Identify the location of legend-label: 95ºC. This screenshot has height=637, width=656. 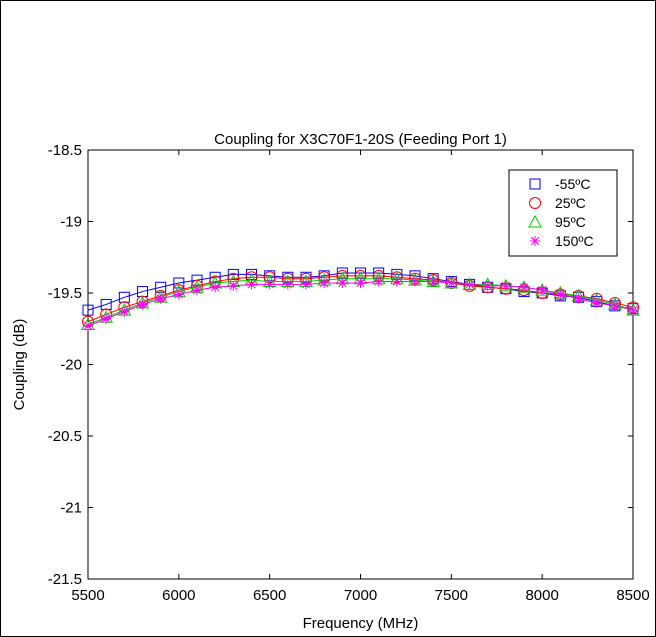
(570, 222).